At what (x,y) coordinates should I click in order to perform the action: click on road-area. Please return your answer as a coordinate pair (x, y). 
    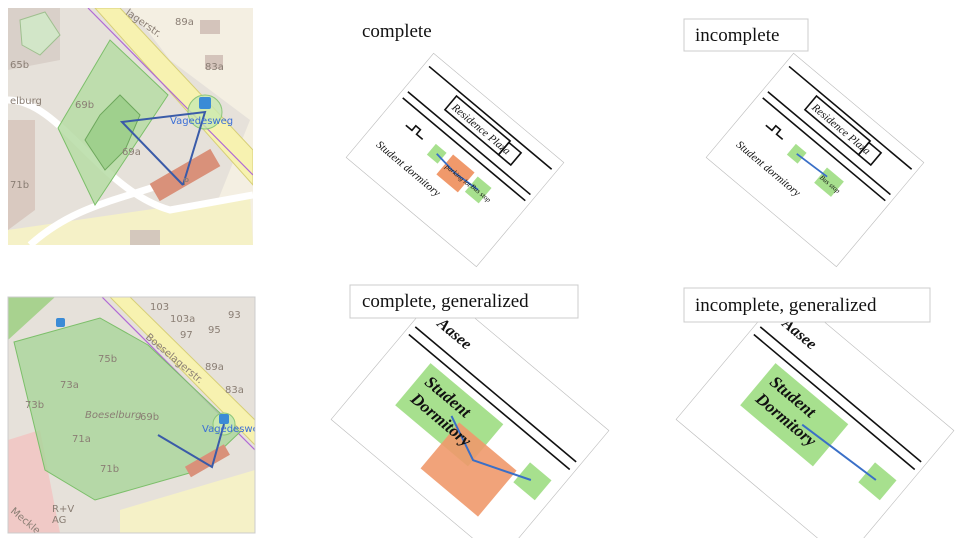
    Looking at the image, I should click on (187, 501).